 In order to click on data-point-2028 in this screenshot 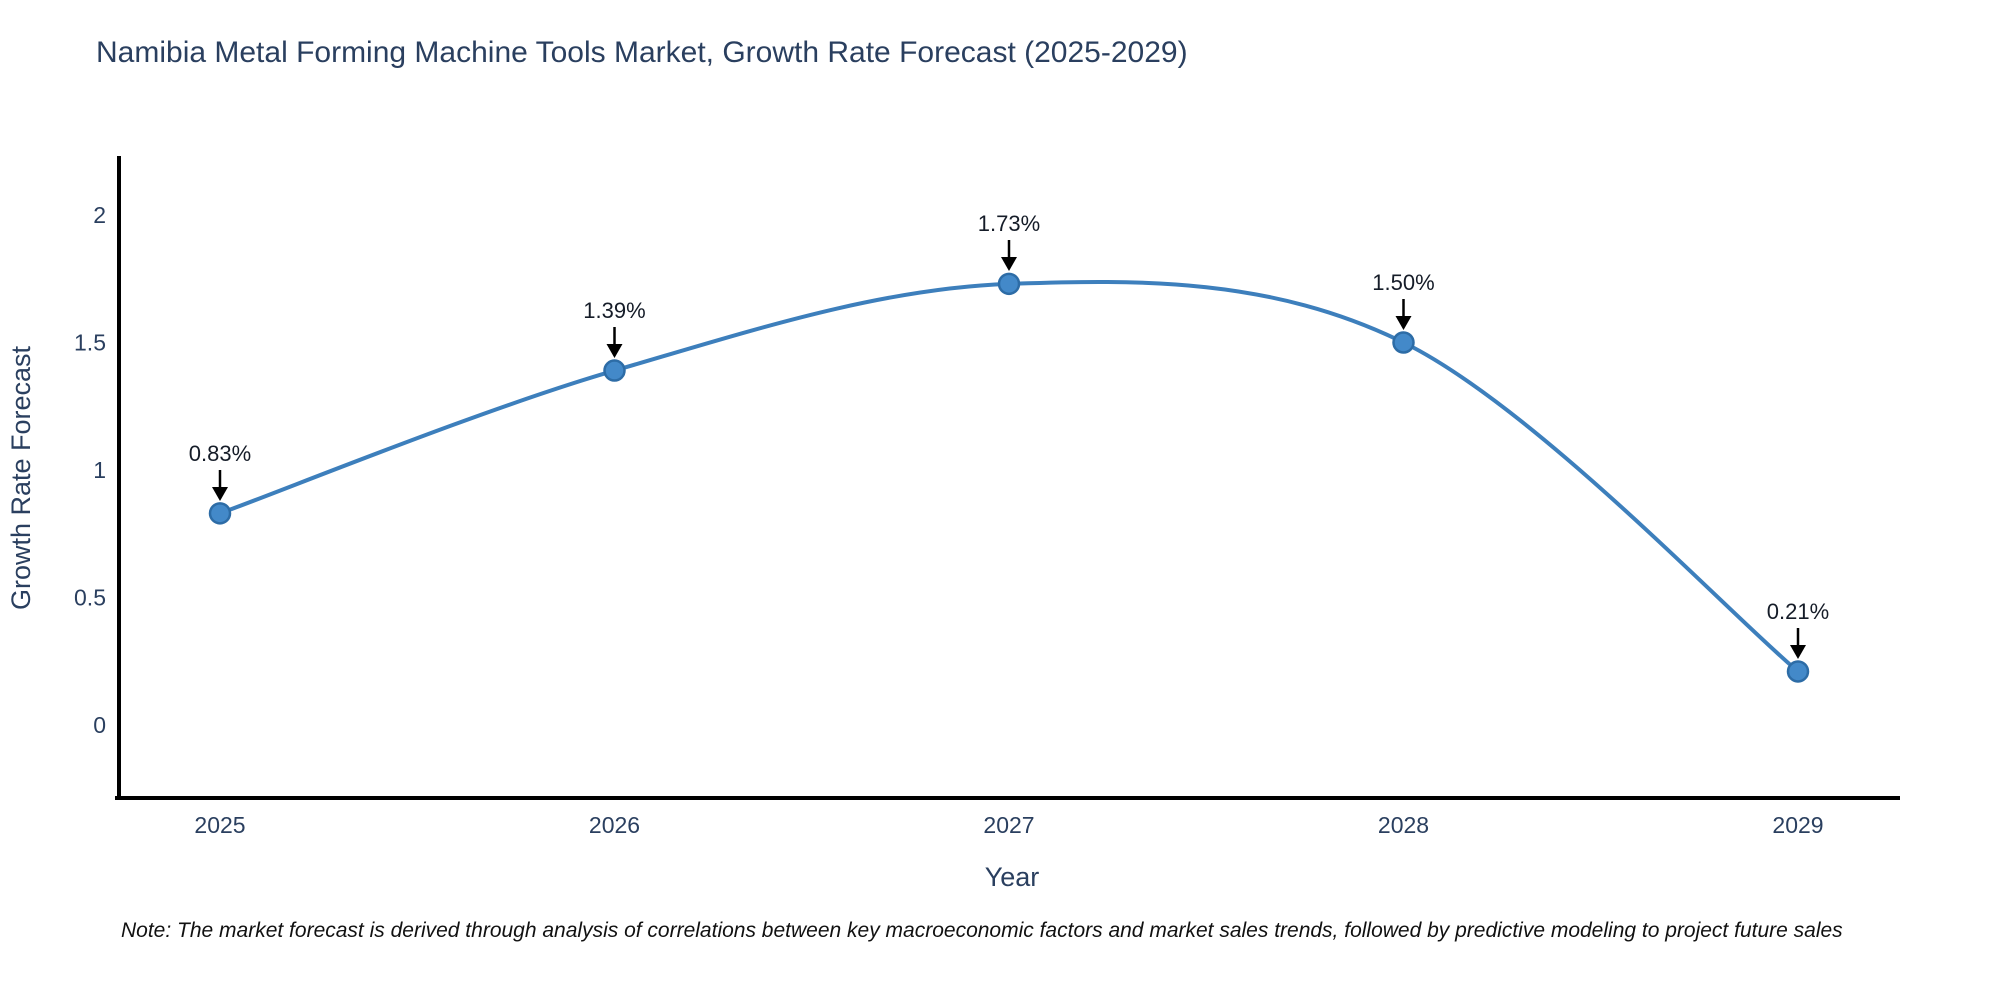, I will do `click(1403, 342)`.